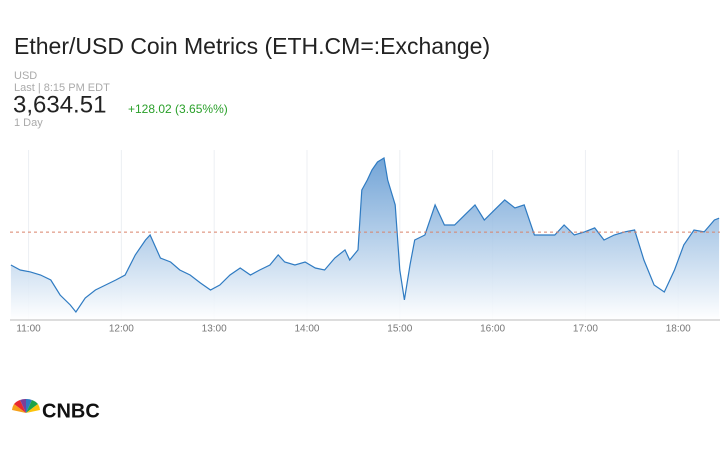 This screenshot has height=450, width=720. What do you see at coordinates (25, 76) in the screenshot?
I see `currency: USD` at bounding box center [25, 76].